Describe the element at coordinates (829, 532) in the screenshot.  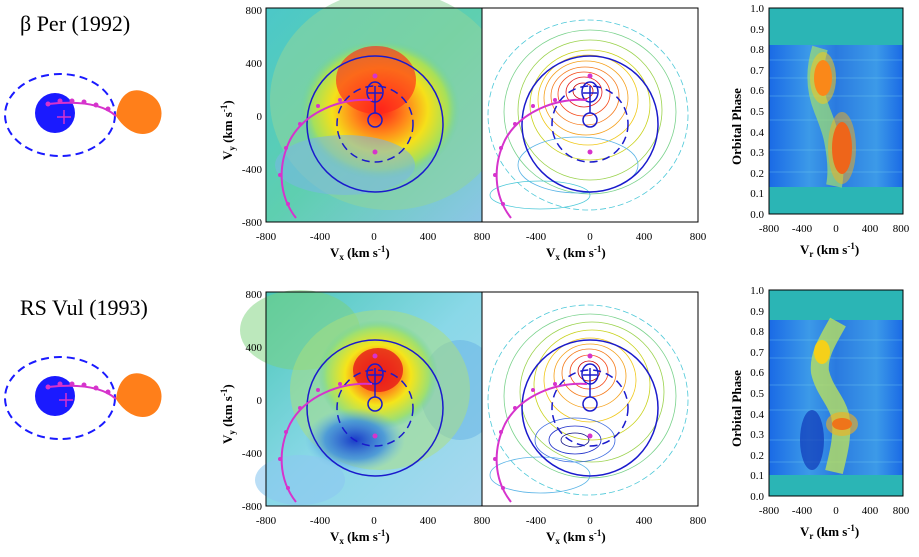
I see `trail-xlabel-2: Vr (km s-1)` at that location.